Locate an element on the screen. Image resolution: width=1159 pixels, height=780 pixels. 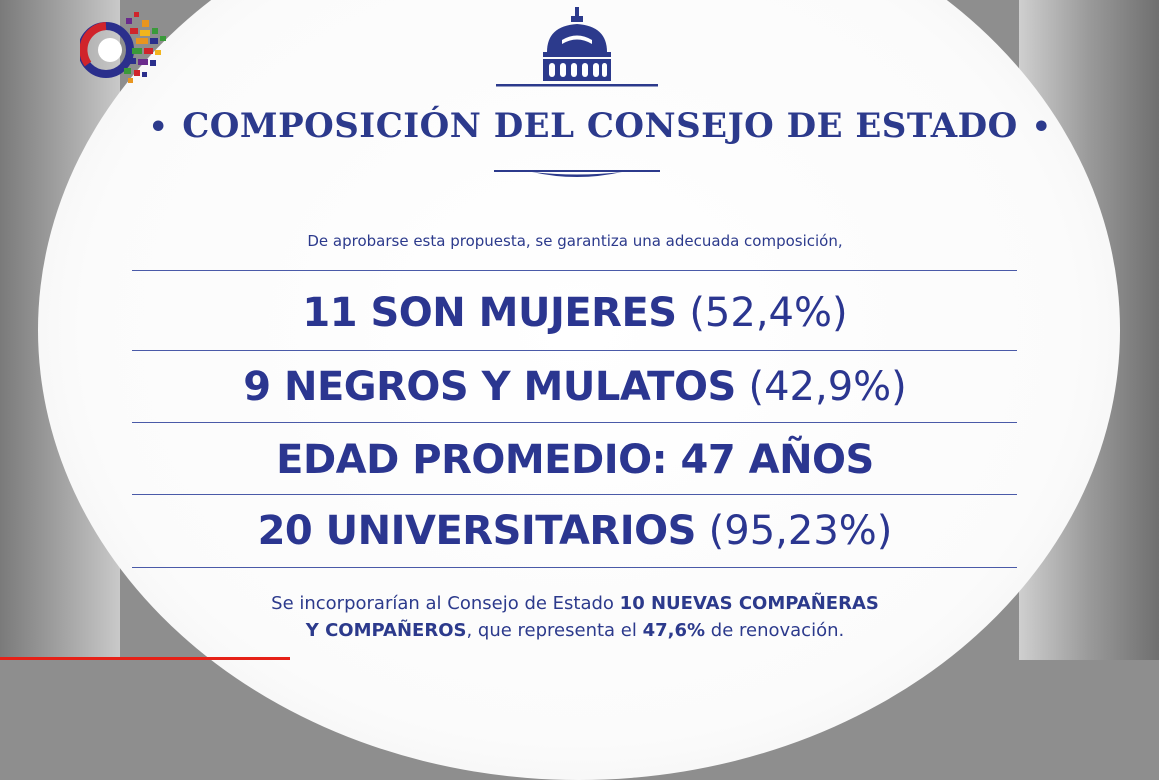
stat-average-age: EDAD PROMEDIO: 47 AÑOS is located at coordinates (575, 460).